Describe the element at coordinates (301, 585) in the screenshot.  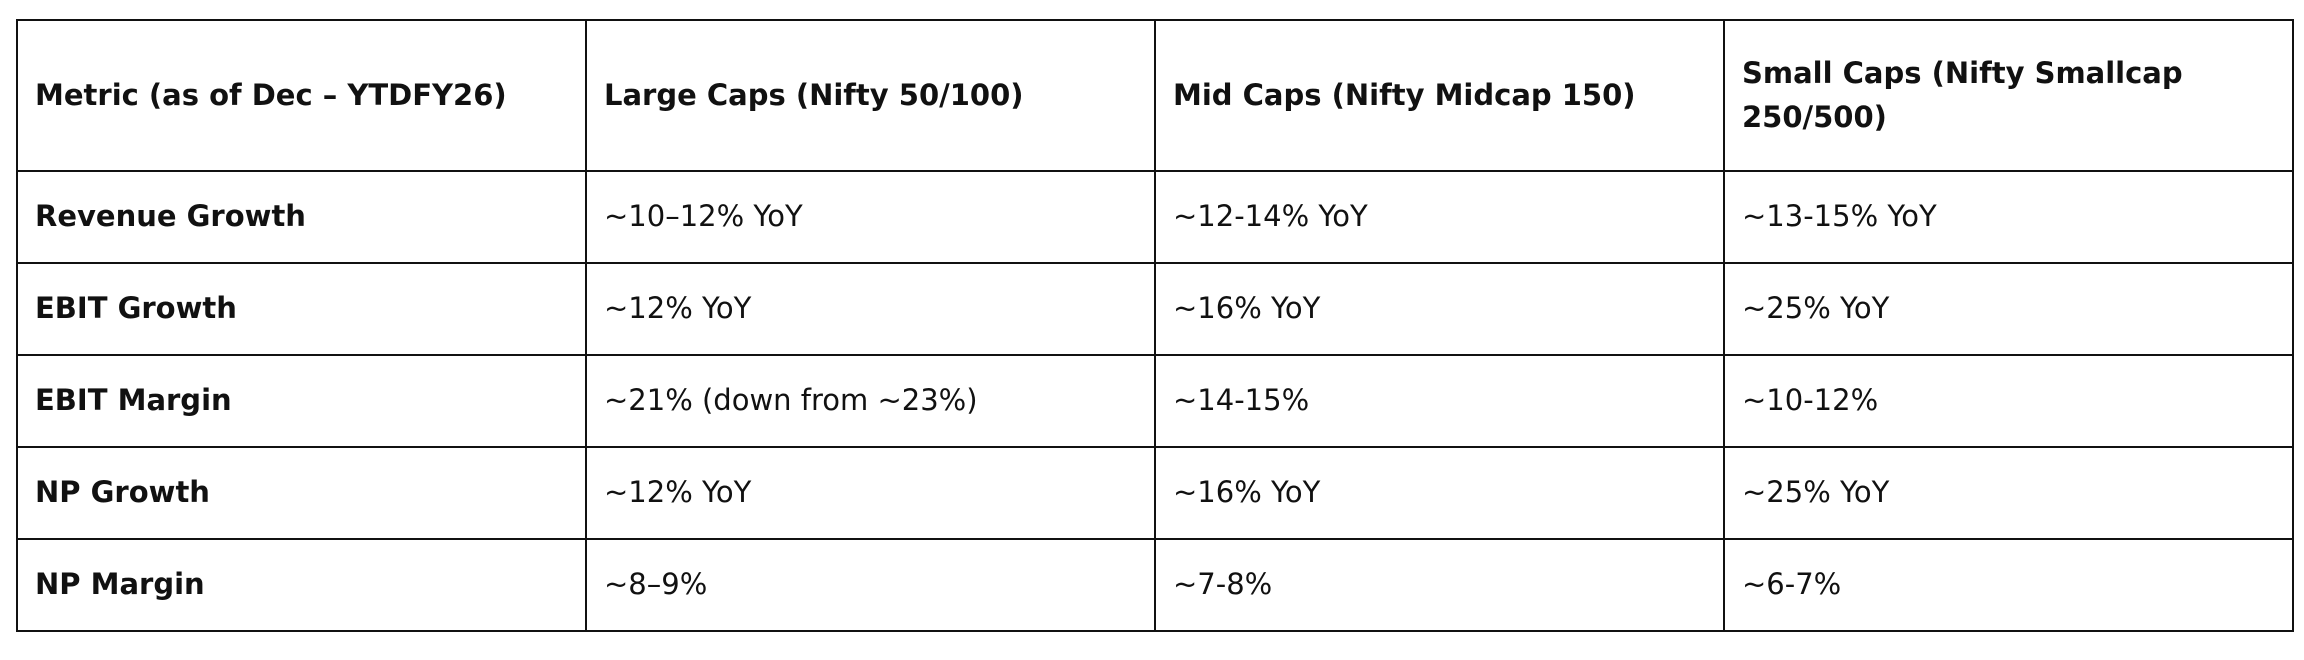
I see `row-label: NP Margin` at that location.